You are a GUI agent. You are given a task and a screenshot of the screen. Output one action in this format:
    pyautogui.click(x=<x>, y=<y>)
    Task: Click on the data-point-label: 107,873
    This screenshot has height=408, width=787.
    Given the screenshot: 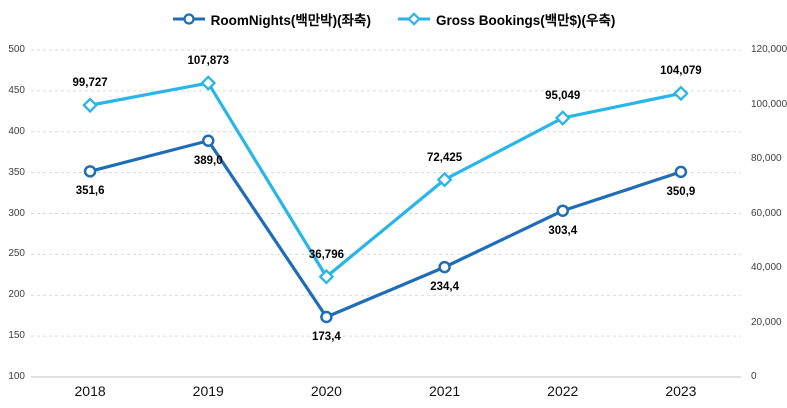 What is the action you would take?
    pyautogui.click(x=208, y=61)
    